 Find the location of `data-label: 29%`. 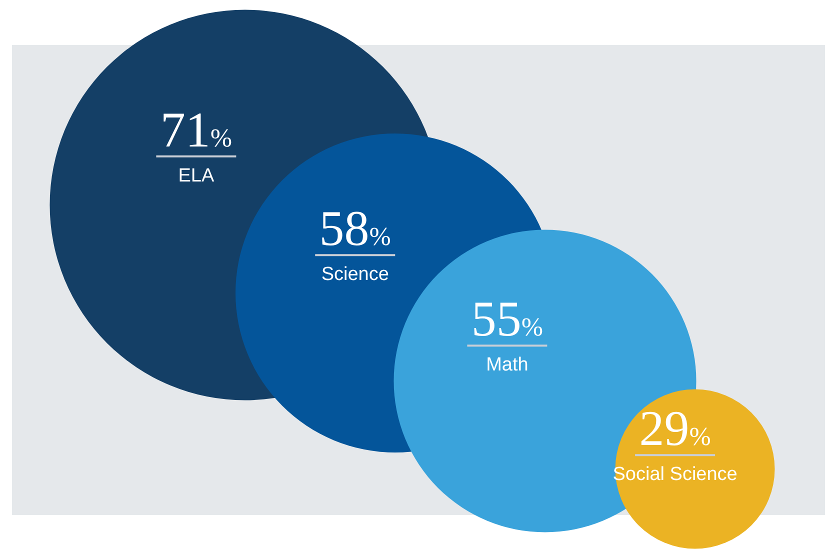

data-label: 29% is located at coordinates (675, 428).